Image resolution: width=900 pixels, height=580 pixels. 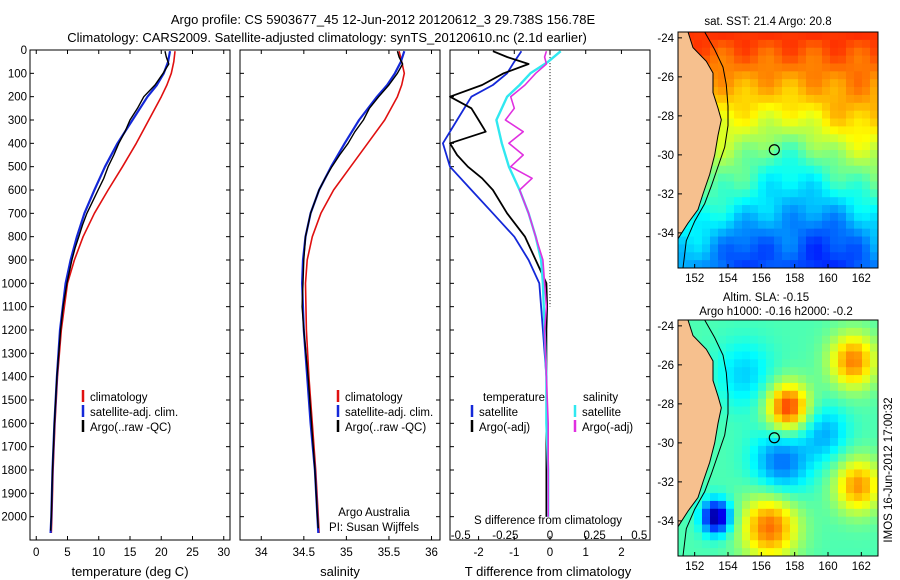 I want to click on legend-label-salinity-argo: Argo(-adj), so click(x=607, y=428).